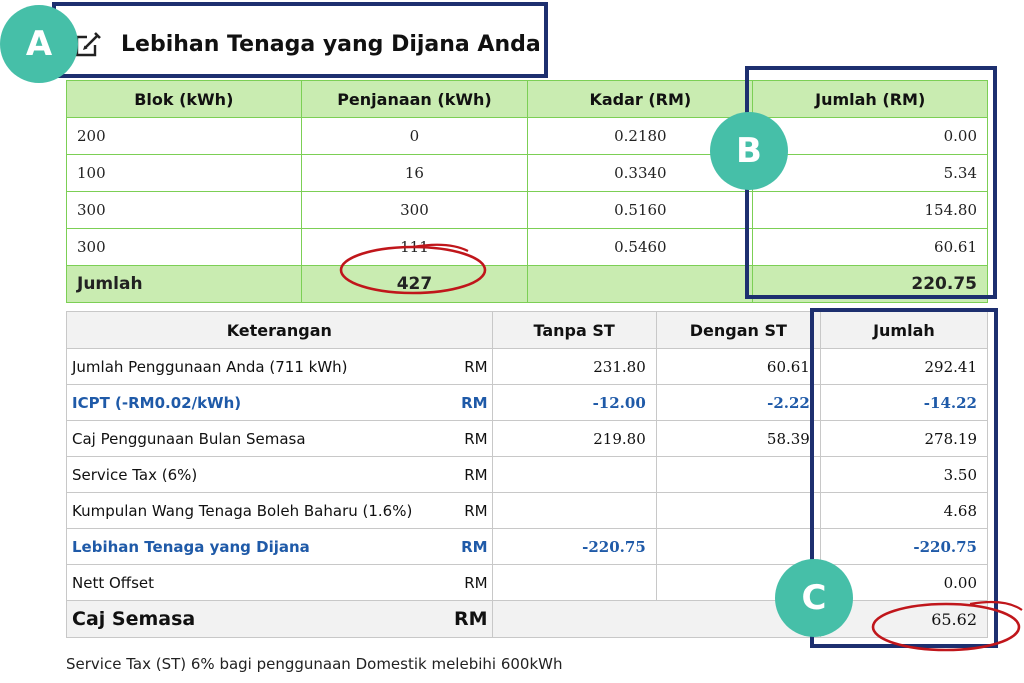  I want to click on table-row: Service Tax (6%) RM 3.50, so click(527, 474).